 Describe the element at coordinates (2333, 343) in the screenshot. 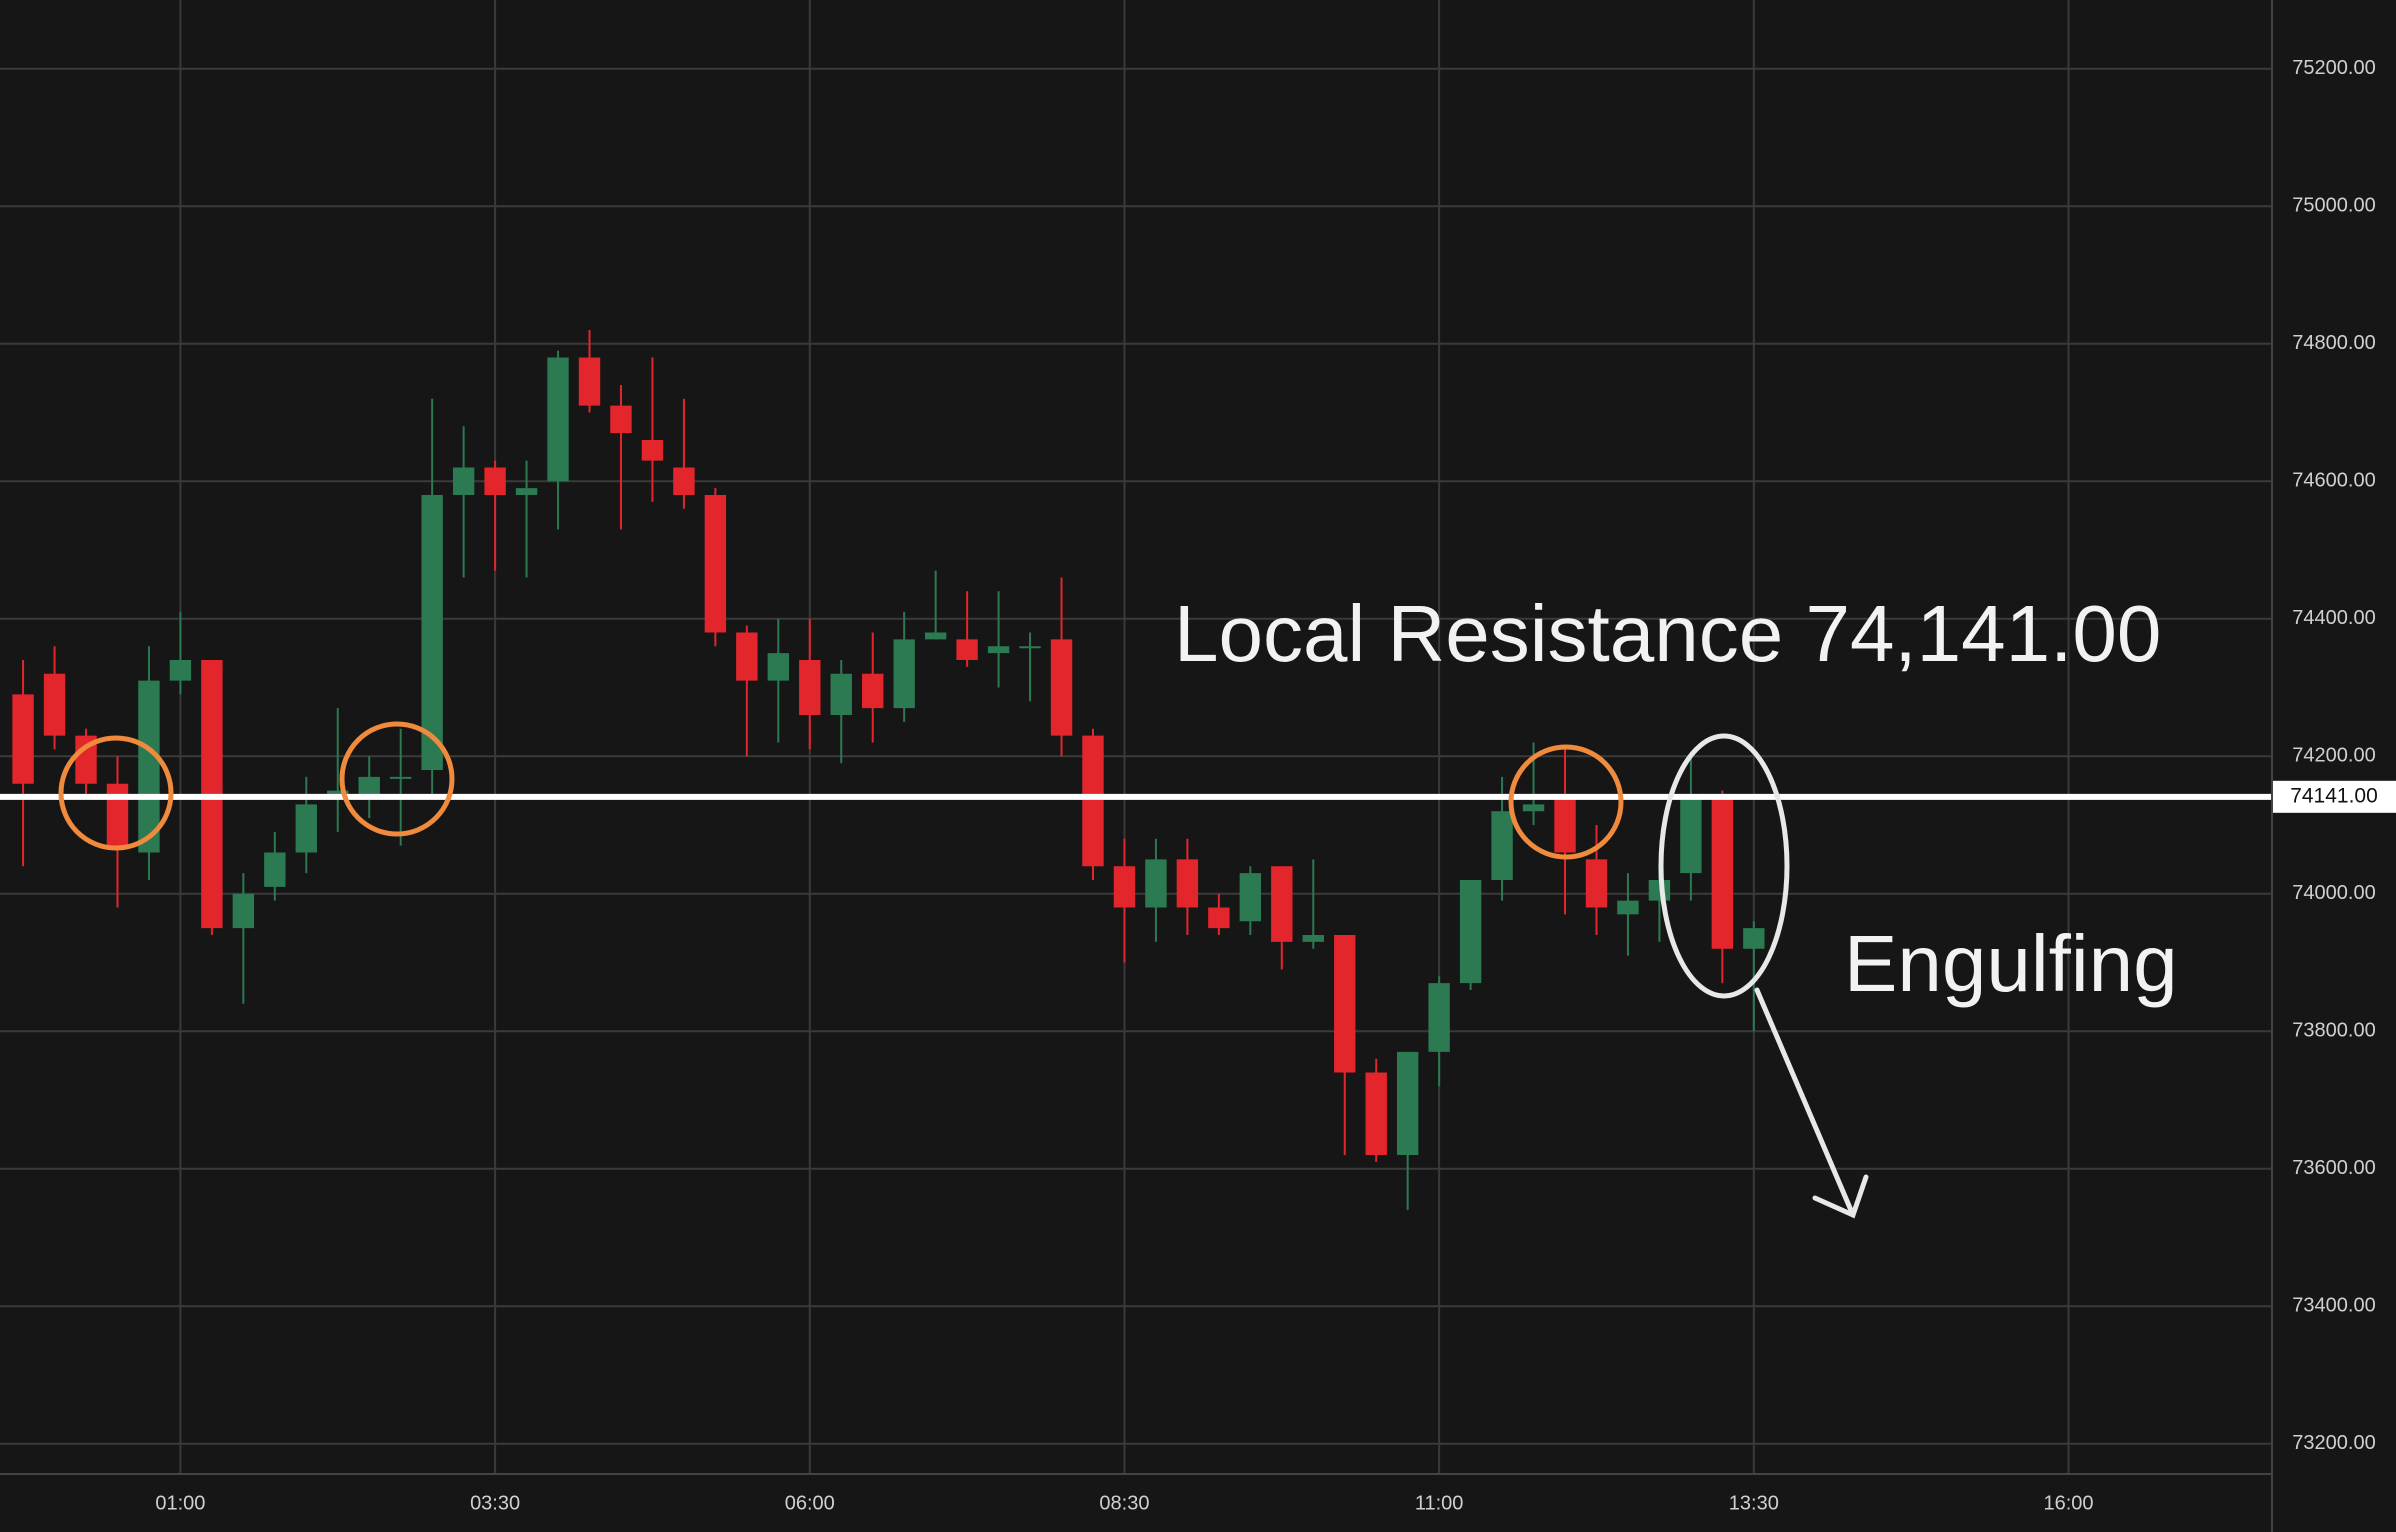

I see `y-tick-label: 74800.00` at that location.